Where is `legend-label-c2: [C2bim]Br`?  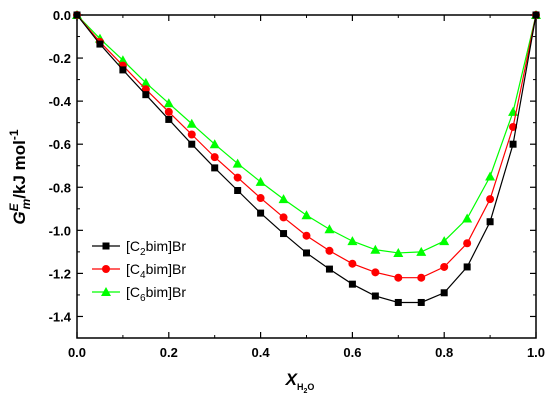 legend-label-c2: [C2bim]Br is located at coordinates (156, 248).